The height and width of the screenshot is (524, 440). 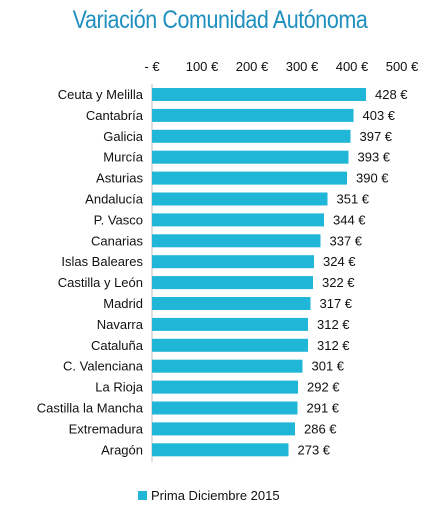 I want to click on data-label: 393 €, so click(x=374, y=157).